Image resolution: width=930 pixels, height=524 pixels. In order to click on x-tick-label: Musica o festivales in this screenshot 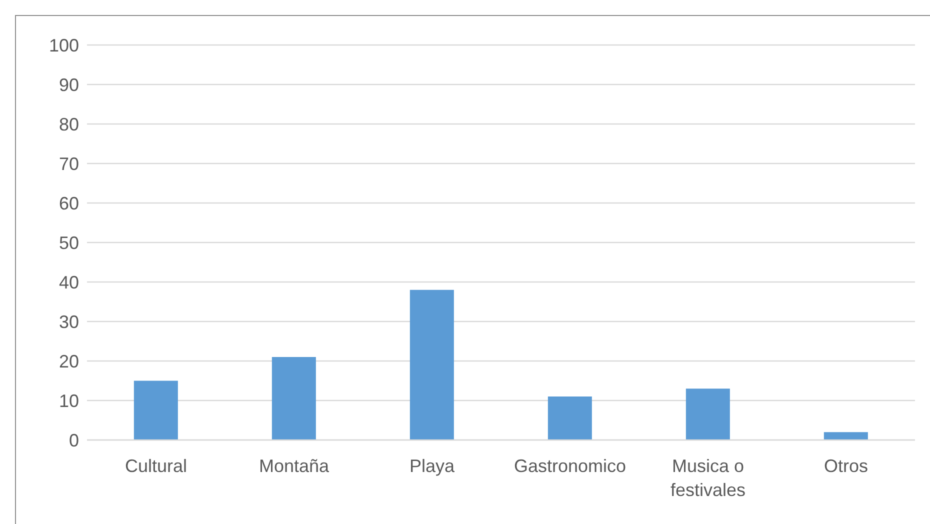, I will do `click(708, 478)`.